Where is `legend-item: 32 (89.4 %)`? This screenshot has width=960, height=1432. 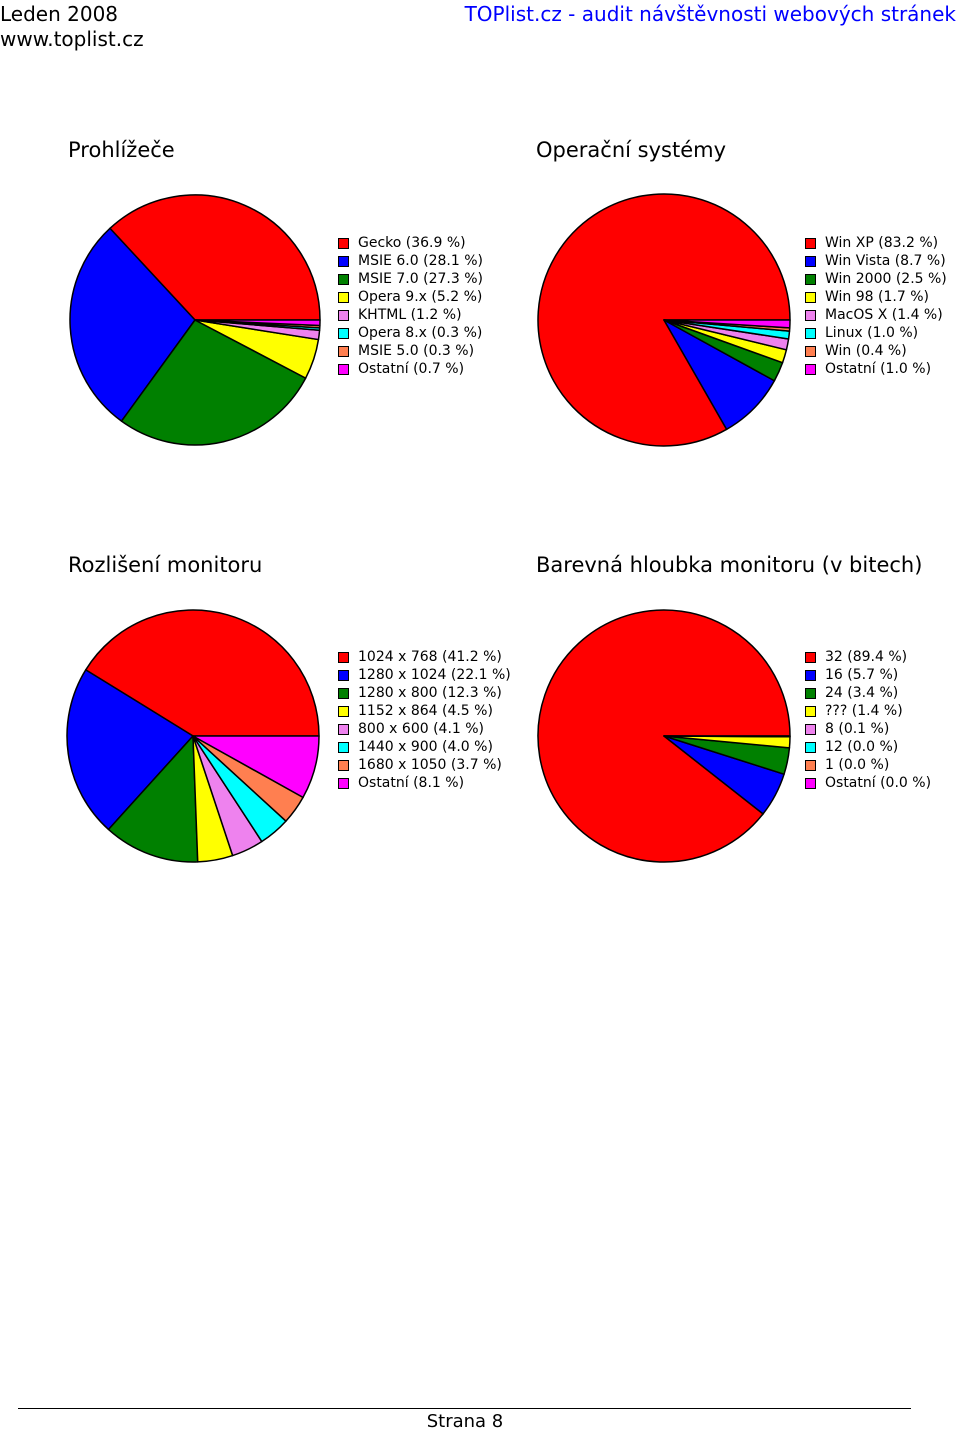 legend-item: 32 (89.4 %) is located at coordinates (868, 657).